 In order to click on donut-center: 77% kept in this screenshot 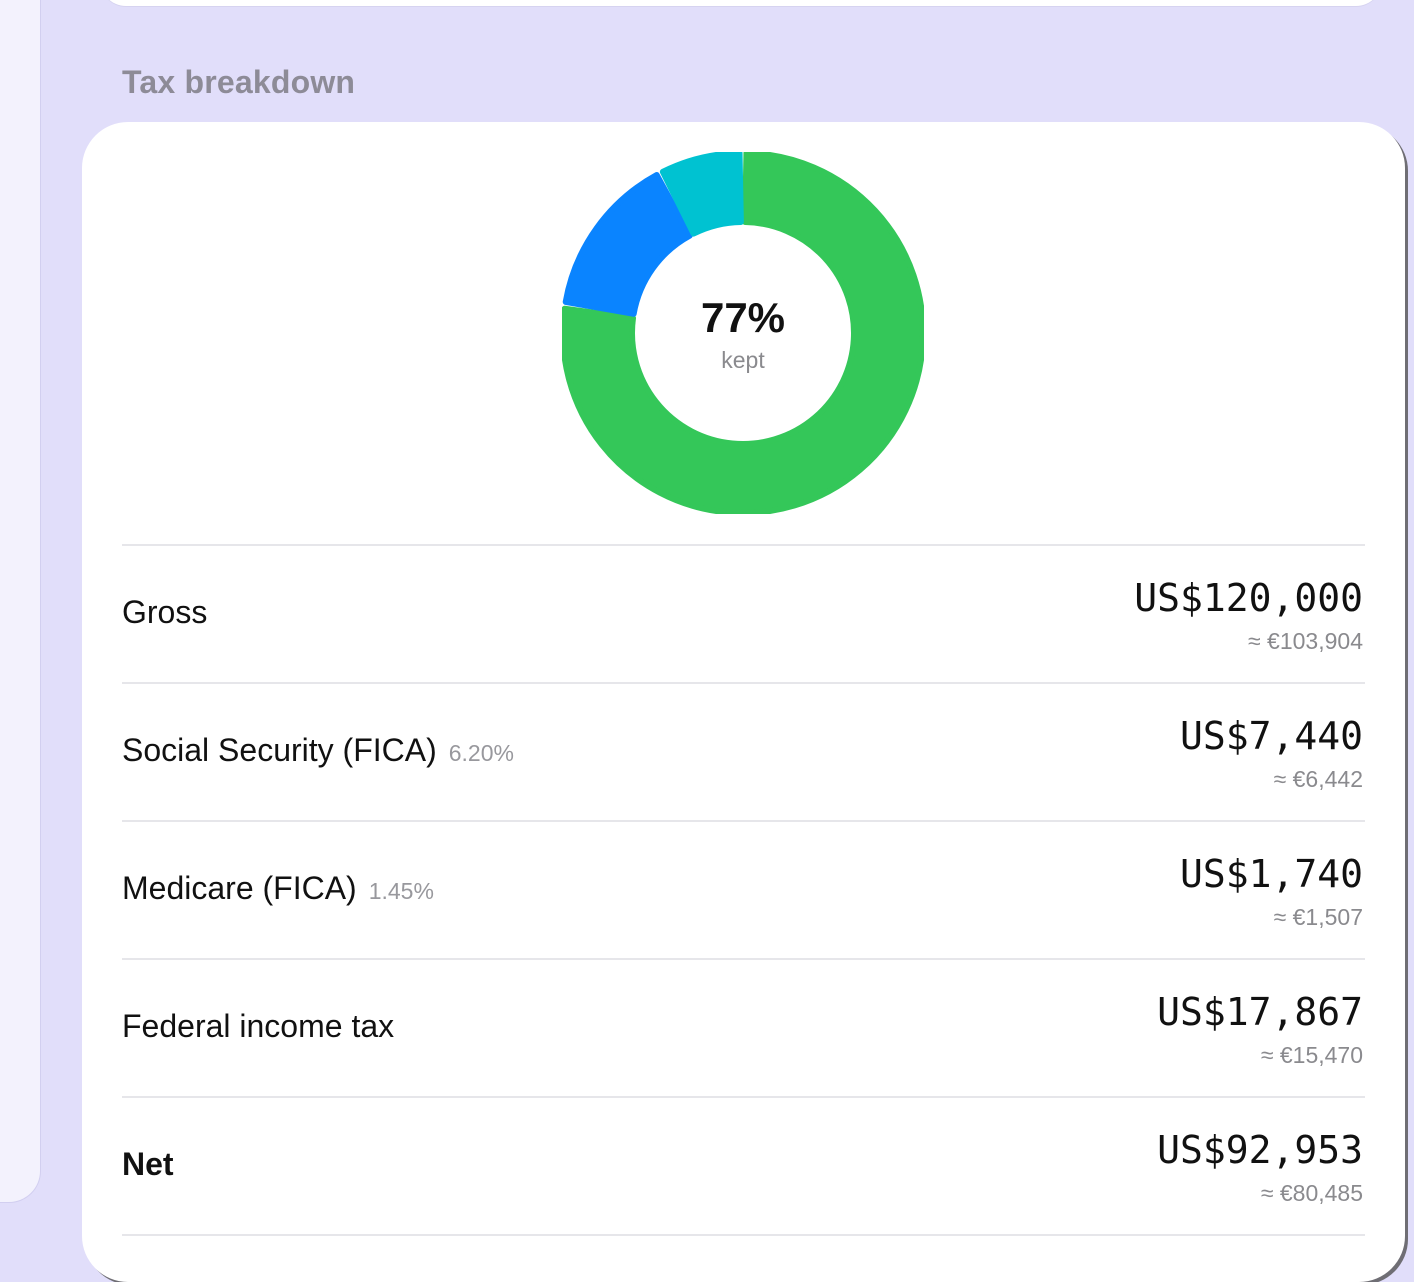, I will do `click(743, 333)`.